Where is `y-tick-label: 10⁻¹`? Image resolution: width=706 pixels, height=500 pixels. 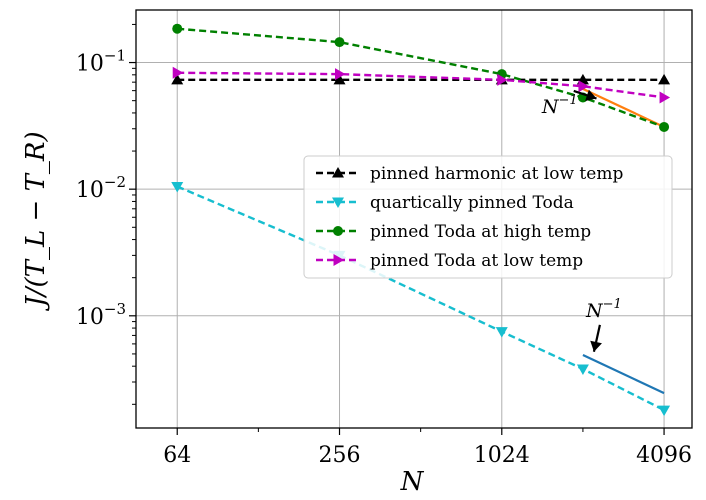 y-tick-label: 10⁻¹ is located at coordinates (101, 62).